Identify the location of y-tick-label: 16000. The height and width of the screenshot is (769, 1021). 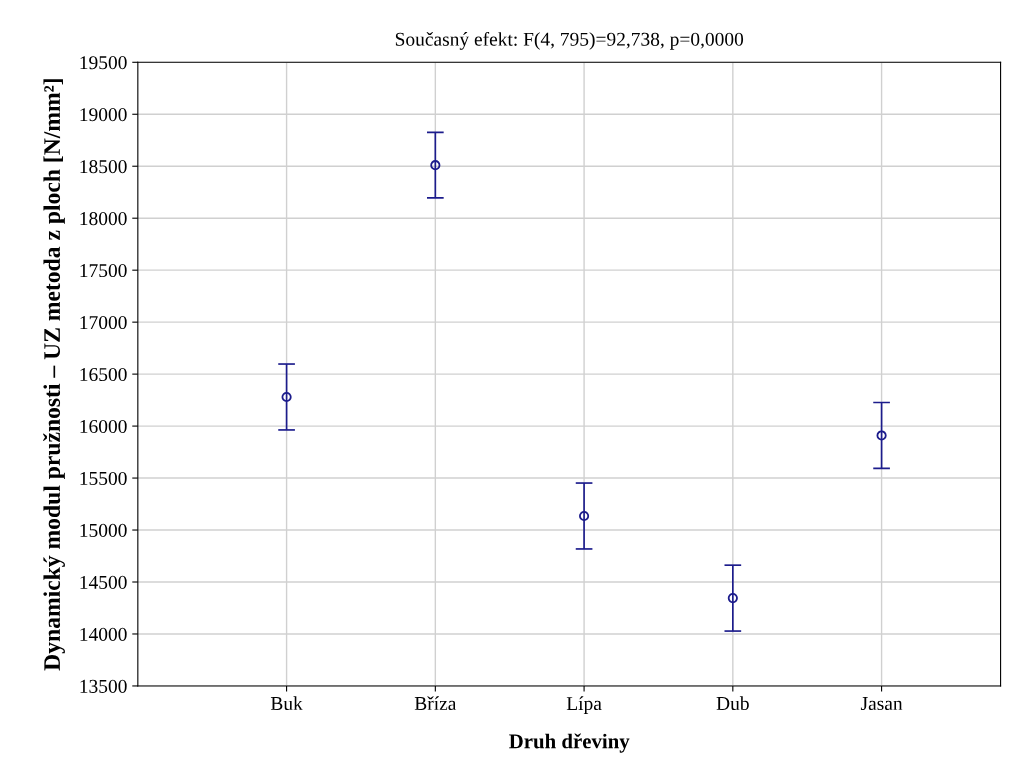
(103, 426).